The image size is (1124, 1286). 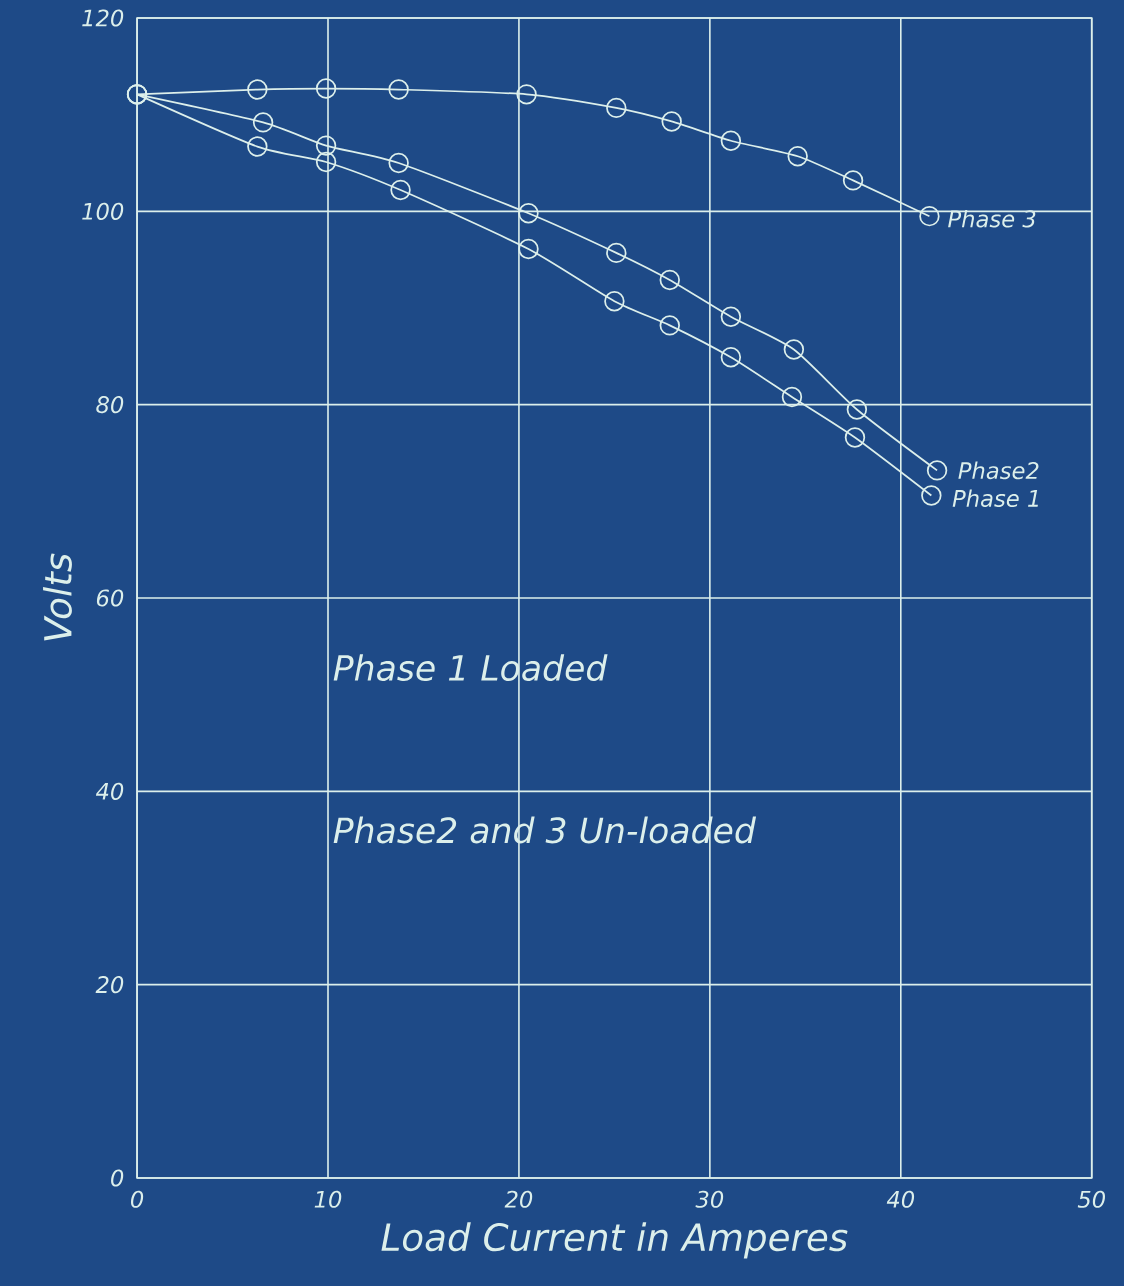 I want to click on y-axis-title: Volts, so click(x=57, y=597).